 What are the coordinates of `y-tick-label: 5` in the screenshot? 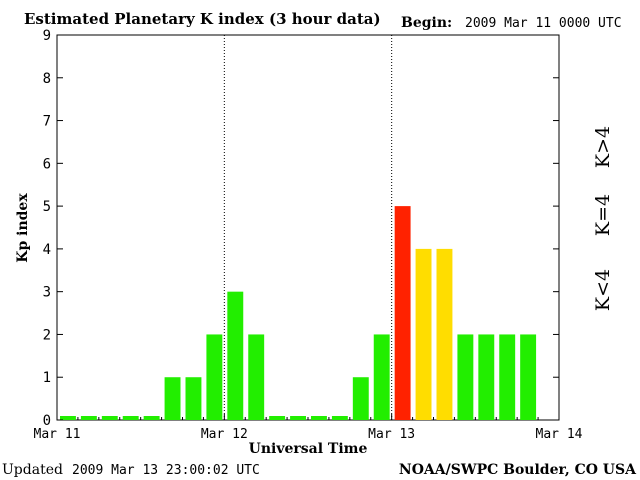 It's located at (47, 207).